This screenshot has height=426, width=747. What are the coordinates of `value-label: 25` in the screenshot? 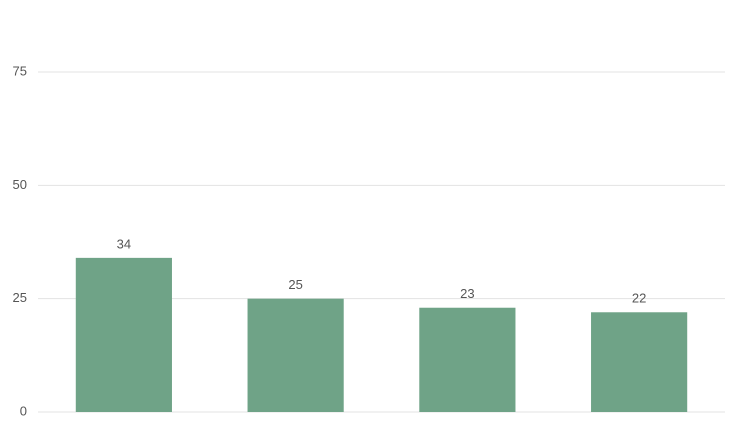 It's located at (295, 284).